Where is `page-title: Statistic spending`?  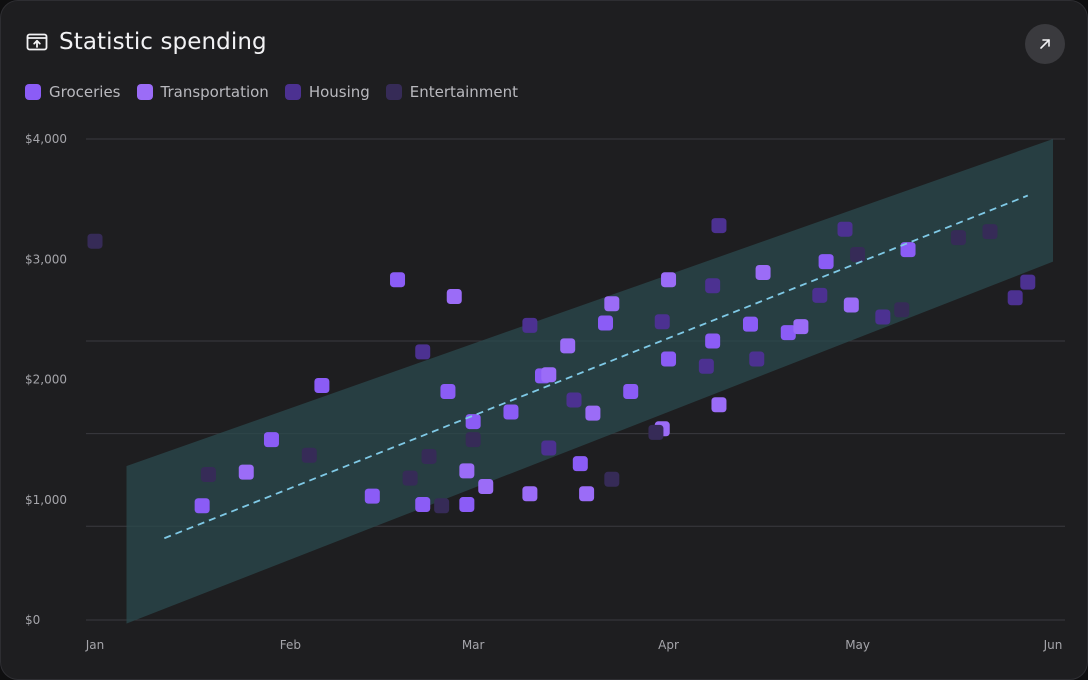 page-title: Statistic spending is located at coordinates (163, 42).